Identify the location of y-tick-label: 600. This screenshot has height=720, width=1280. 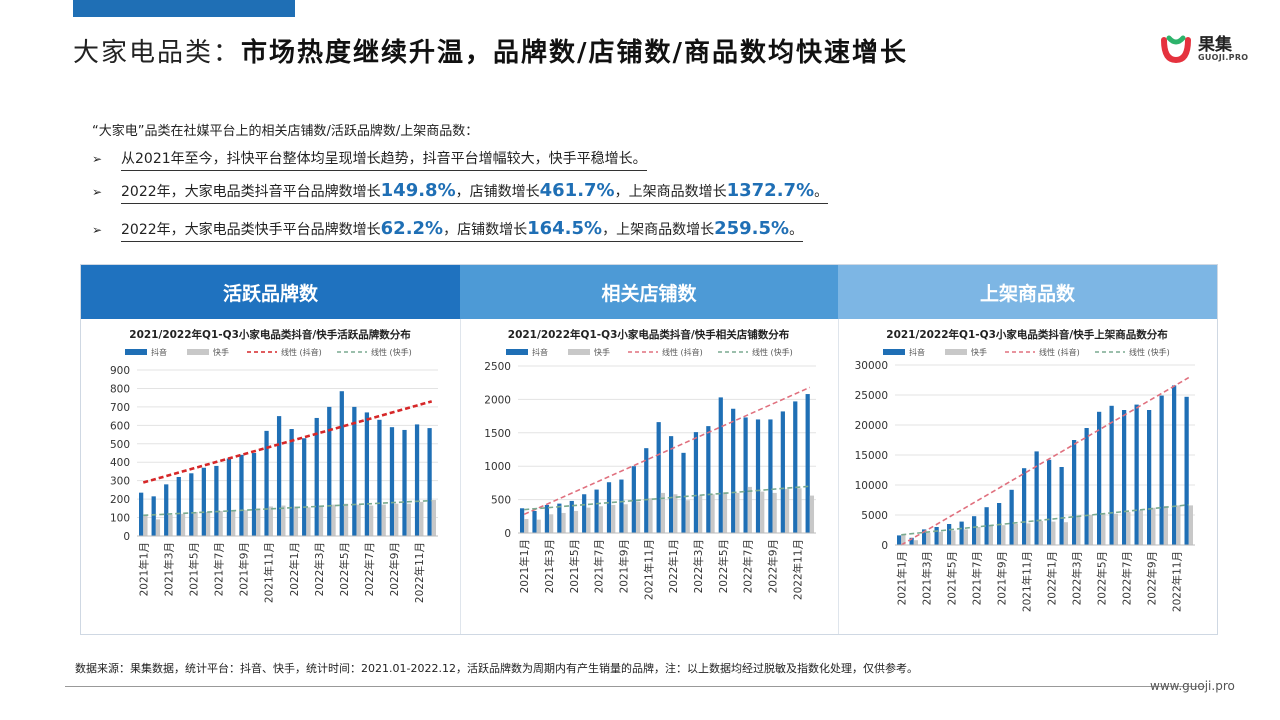
(120, 426).